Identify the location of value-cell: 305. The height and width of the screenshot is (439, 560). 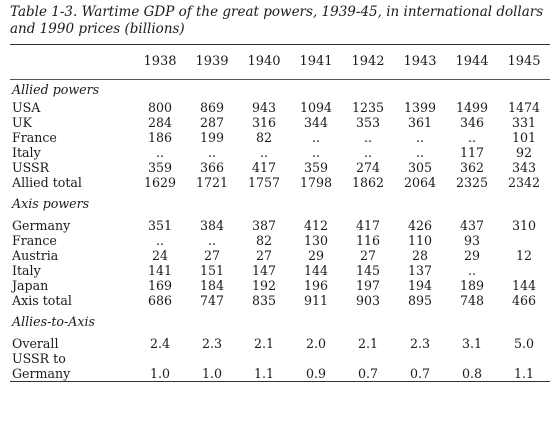
(420, 167).